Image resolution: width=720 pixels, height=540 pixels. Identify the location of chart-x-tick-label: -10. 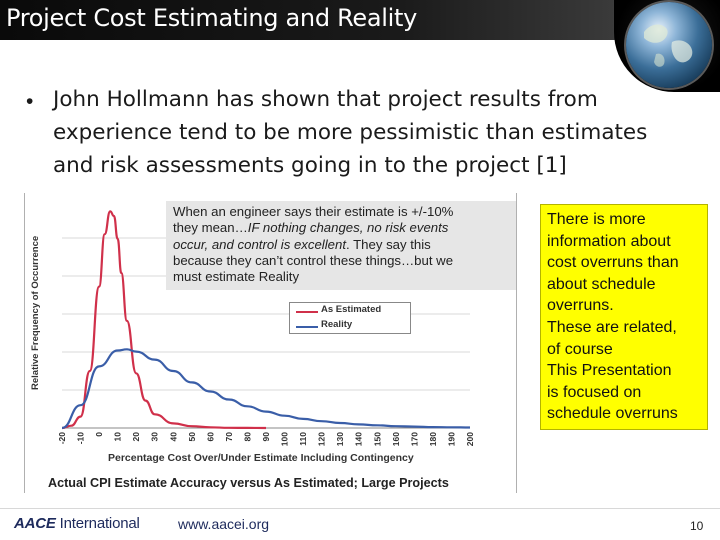
(81, 438).